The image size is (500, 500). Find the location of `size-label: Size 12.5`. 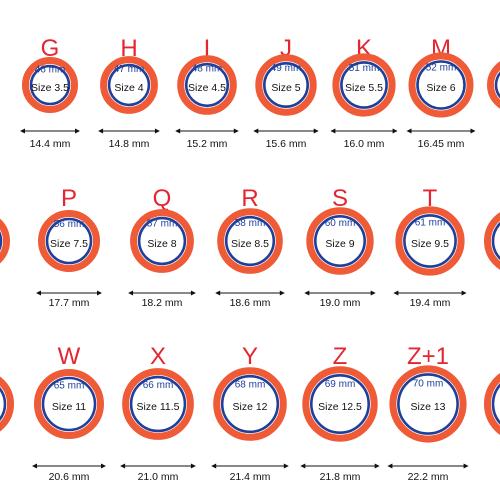

size-label: Size 12.5 is located at coordinates (340, 407).